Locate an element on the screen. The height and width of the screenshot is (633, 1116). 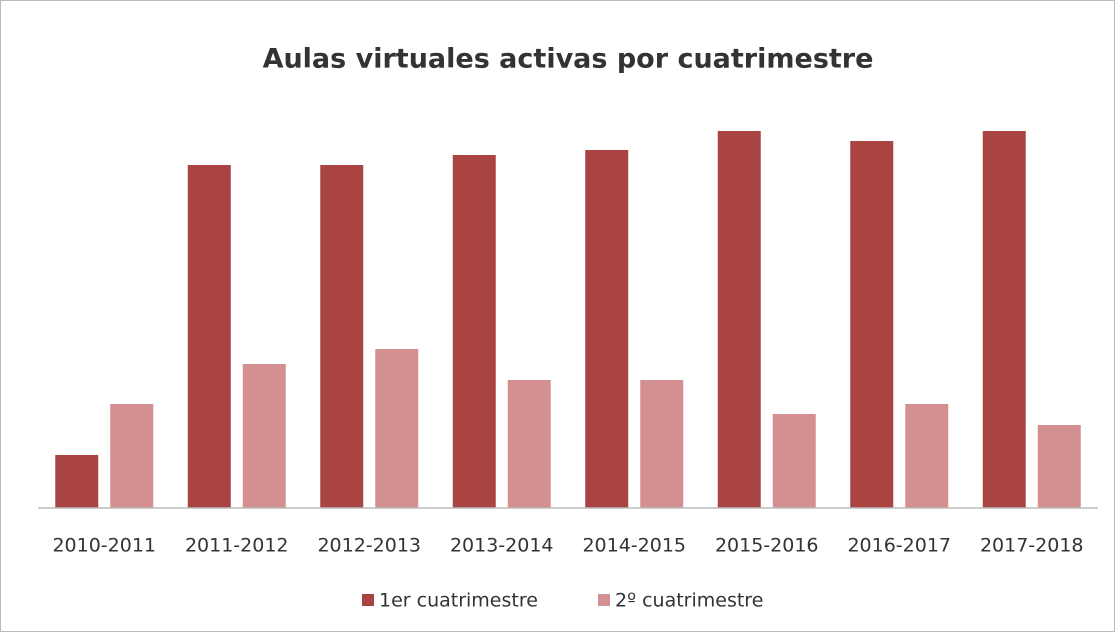
x-tick-label: 2011-2012 is located at coordinates (237, 546).